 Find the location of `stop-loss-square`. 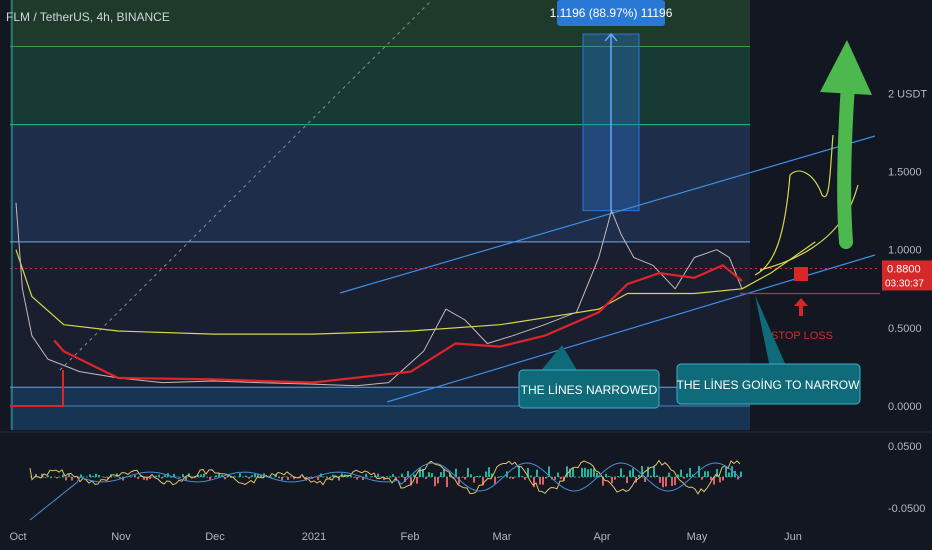

stop-loss-square is located at coordinates (801, 274).